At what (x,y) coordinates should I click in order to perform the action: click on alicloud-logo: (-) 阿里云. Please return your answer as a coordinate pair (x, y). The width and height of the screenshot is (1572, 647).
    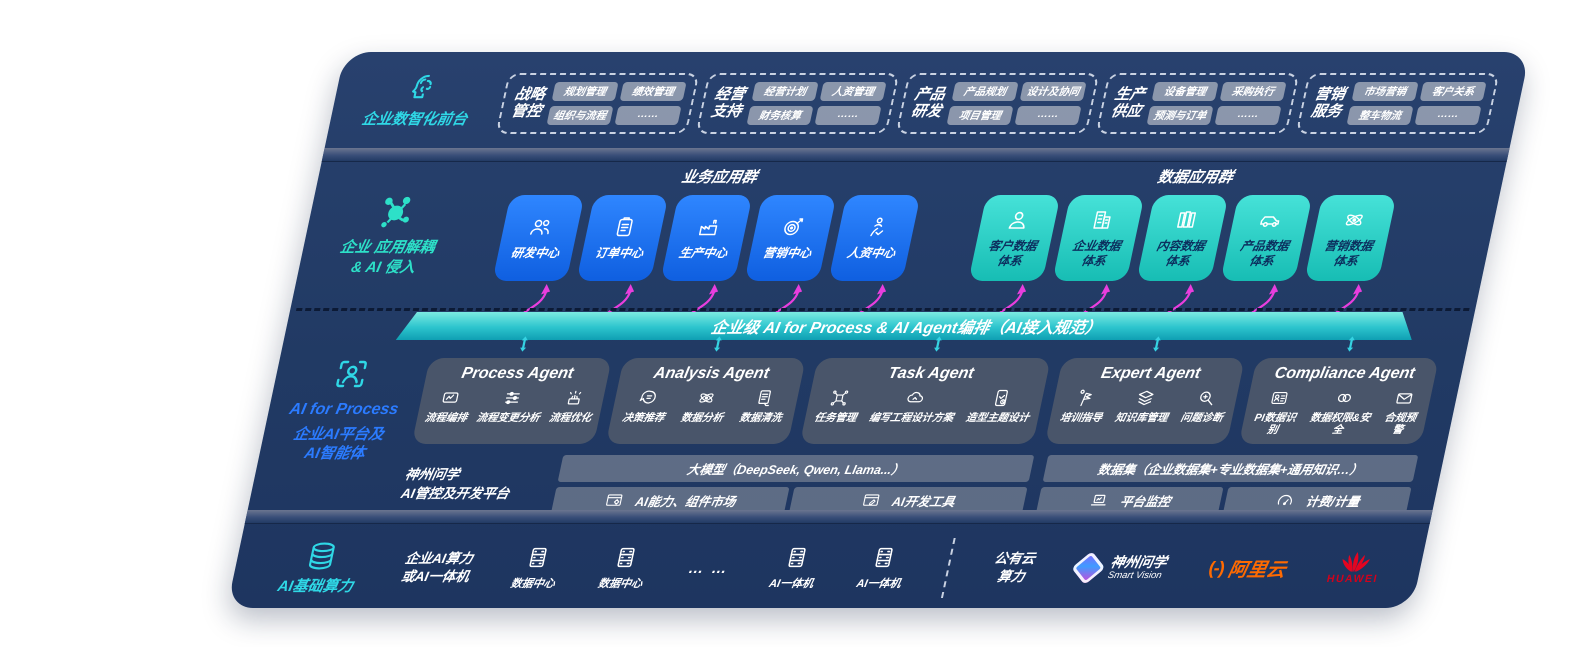
    Looking at the image, I should click on (1247, 569).